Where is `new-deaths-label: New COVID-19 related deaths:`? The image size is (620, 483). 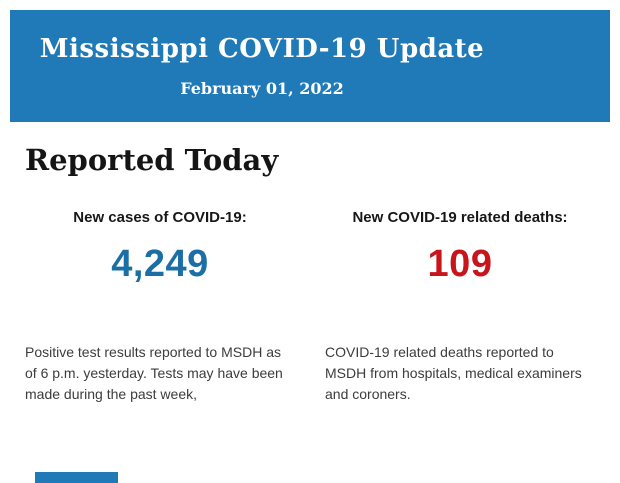
new-deaths-label: New COVID-19 related deaths: is located at coordinates (460, 217).